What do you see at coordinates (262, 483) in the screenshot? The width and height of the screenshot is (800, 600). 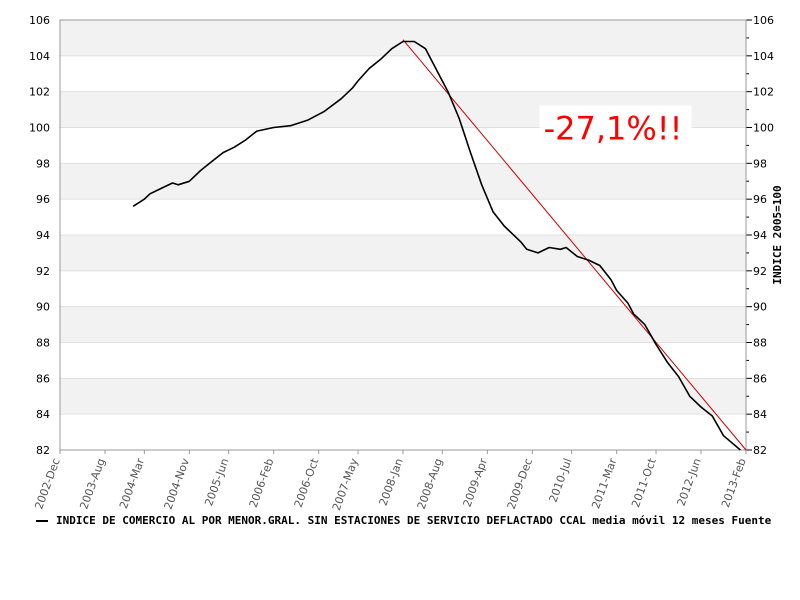 I see `x-tick-label: 2006-Feb` at bounding box center [262, 483].